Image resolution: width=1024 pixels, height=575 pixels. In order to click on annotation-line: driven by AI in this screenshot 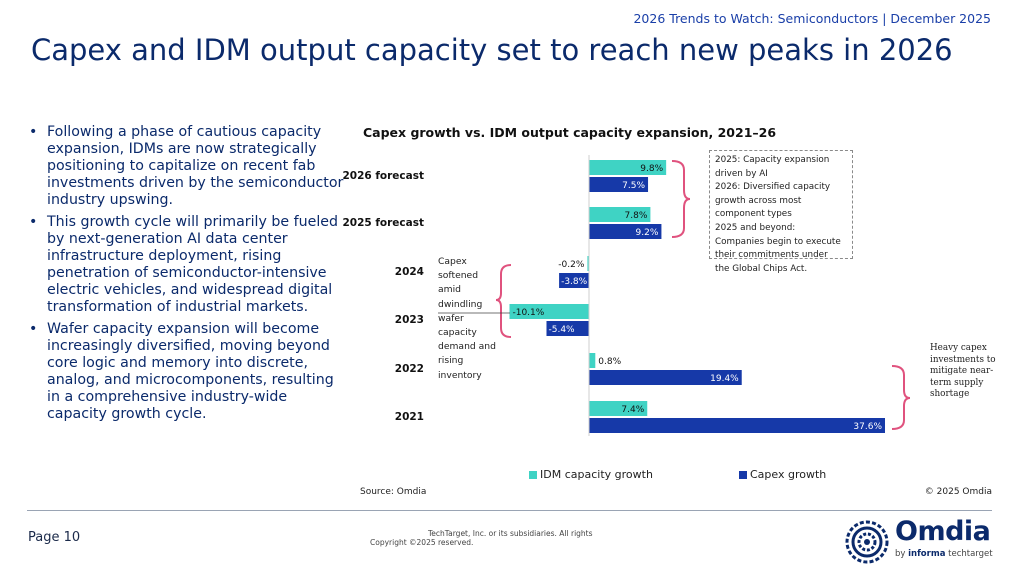, I will do `click(741, 173)`.